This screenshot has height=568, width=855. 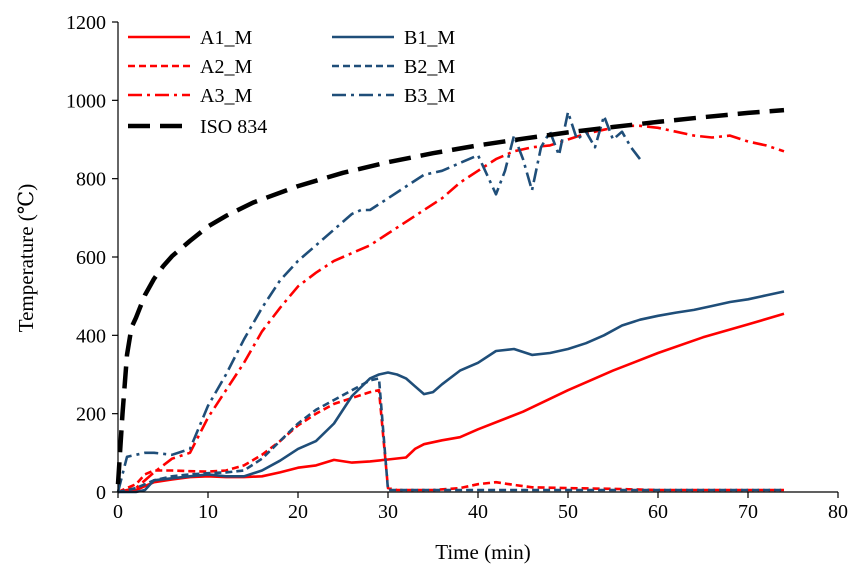 I want to click on y-tick-label: 400, so click(x=91, y=336).